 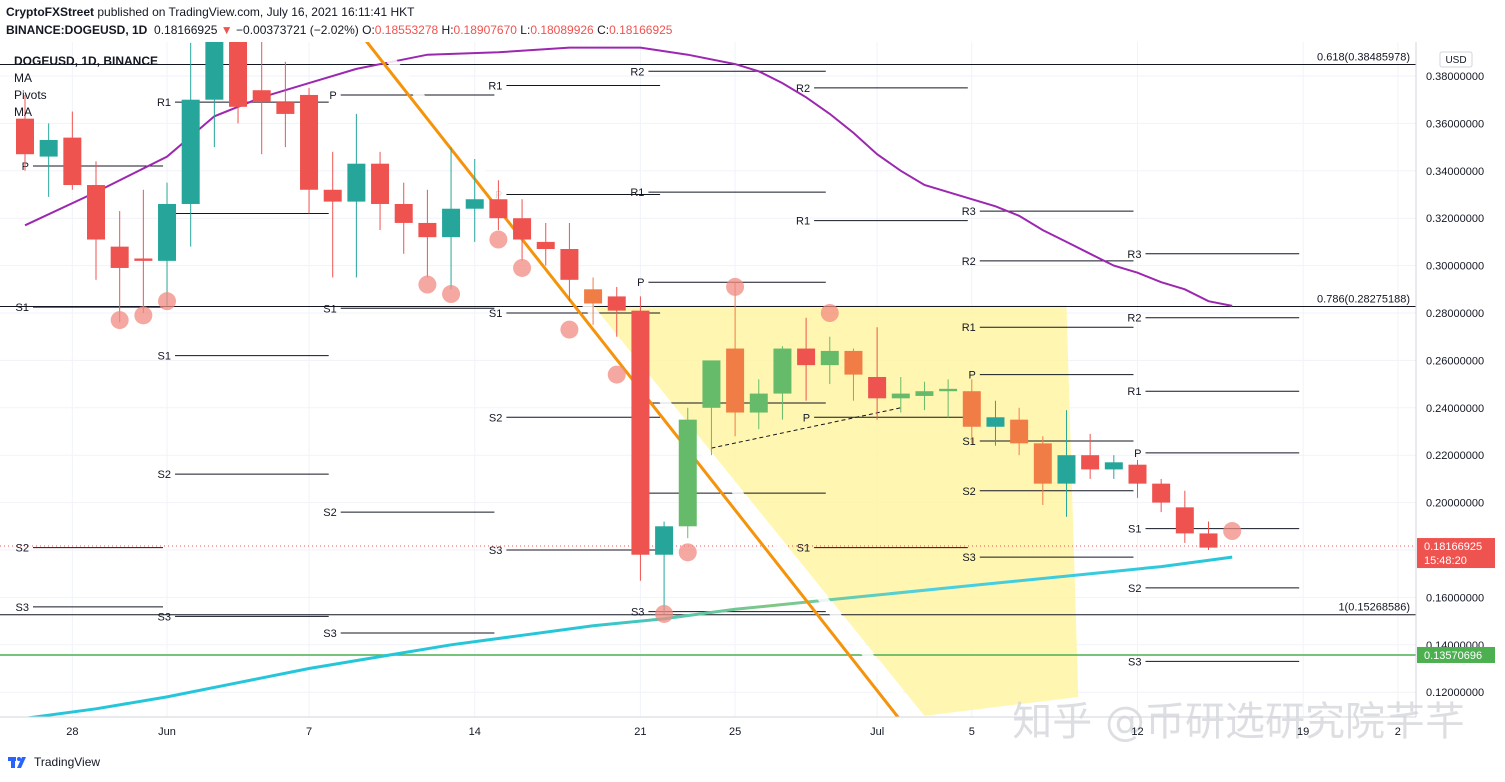 What do you see at coordinates (1455, 267) in the screenshot?
I see `price-tick-label: 0.30000000` at bounding box center [1455, 267].